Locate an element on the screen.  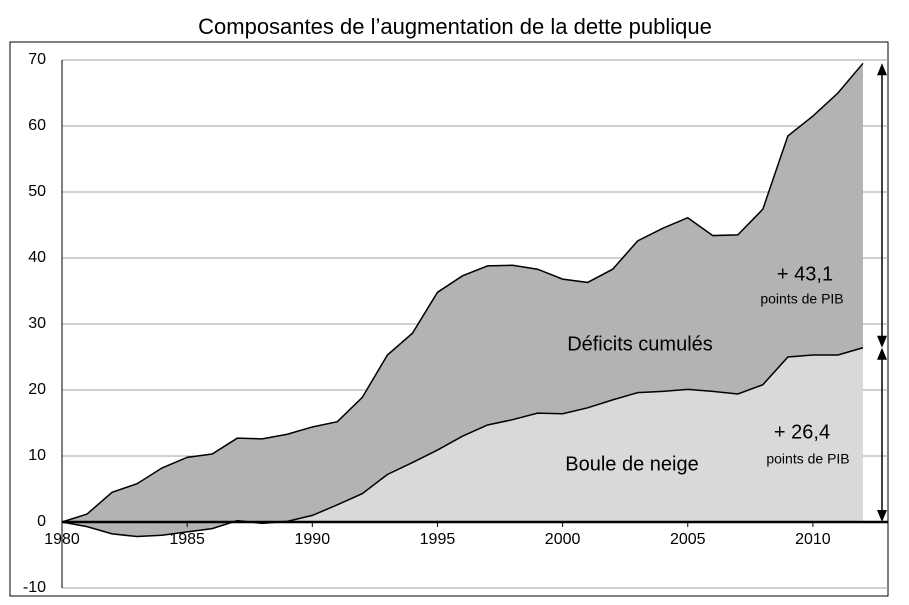
y-tick-label: -10 is located at coordinates (34, 587).